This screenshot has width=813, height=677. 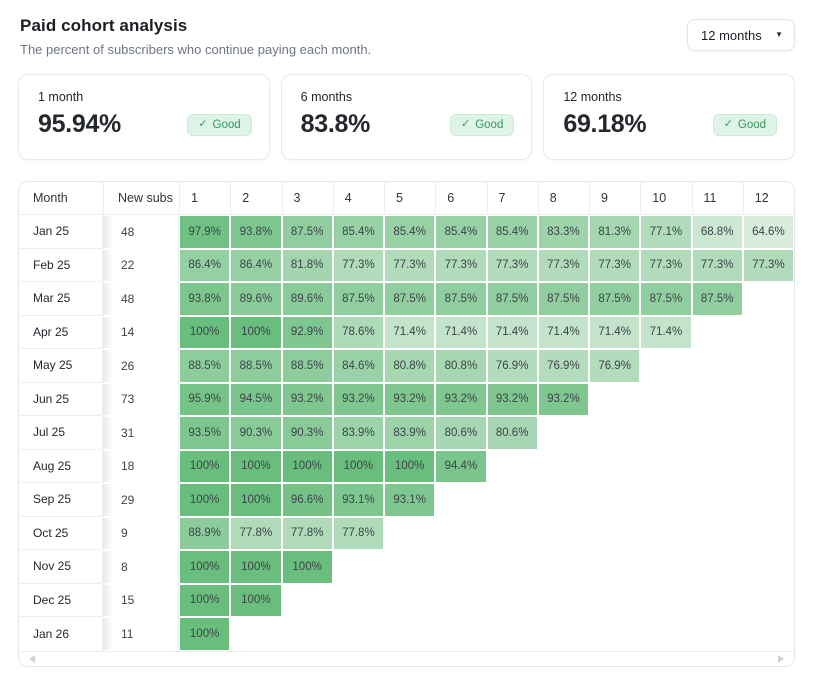 I want to click on column-header-month: Month, so click(x=61, y=198).